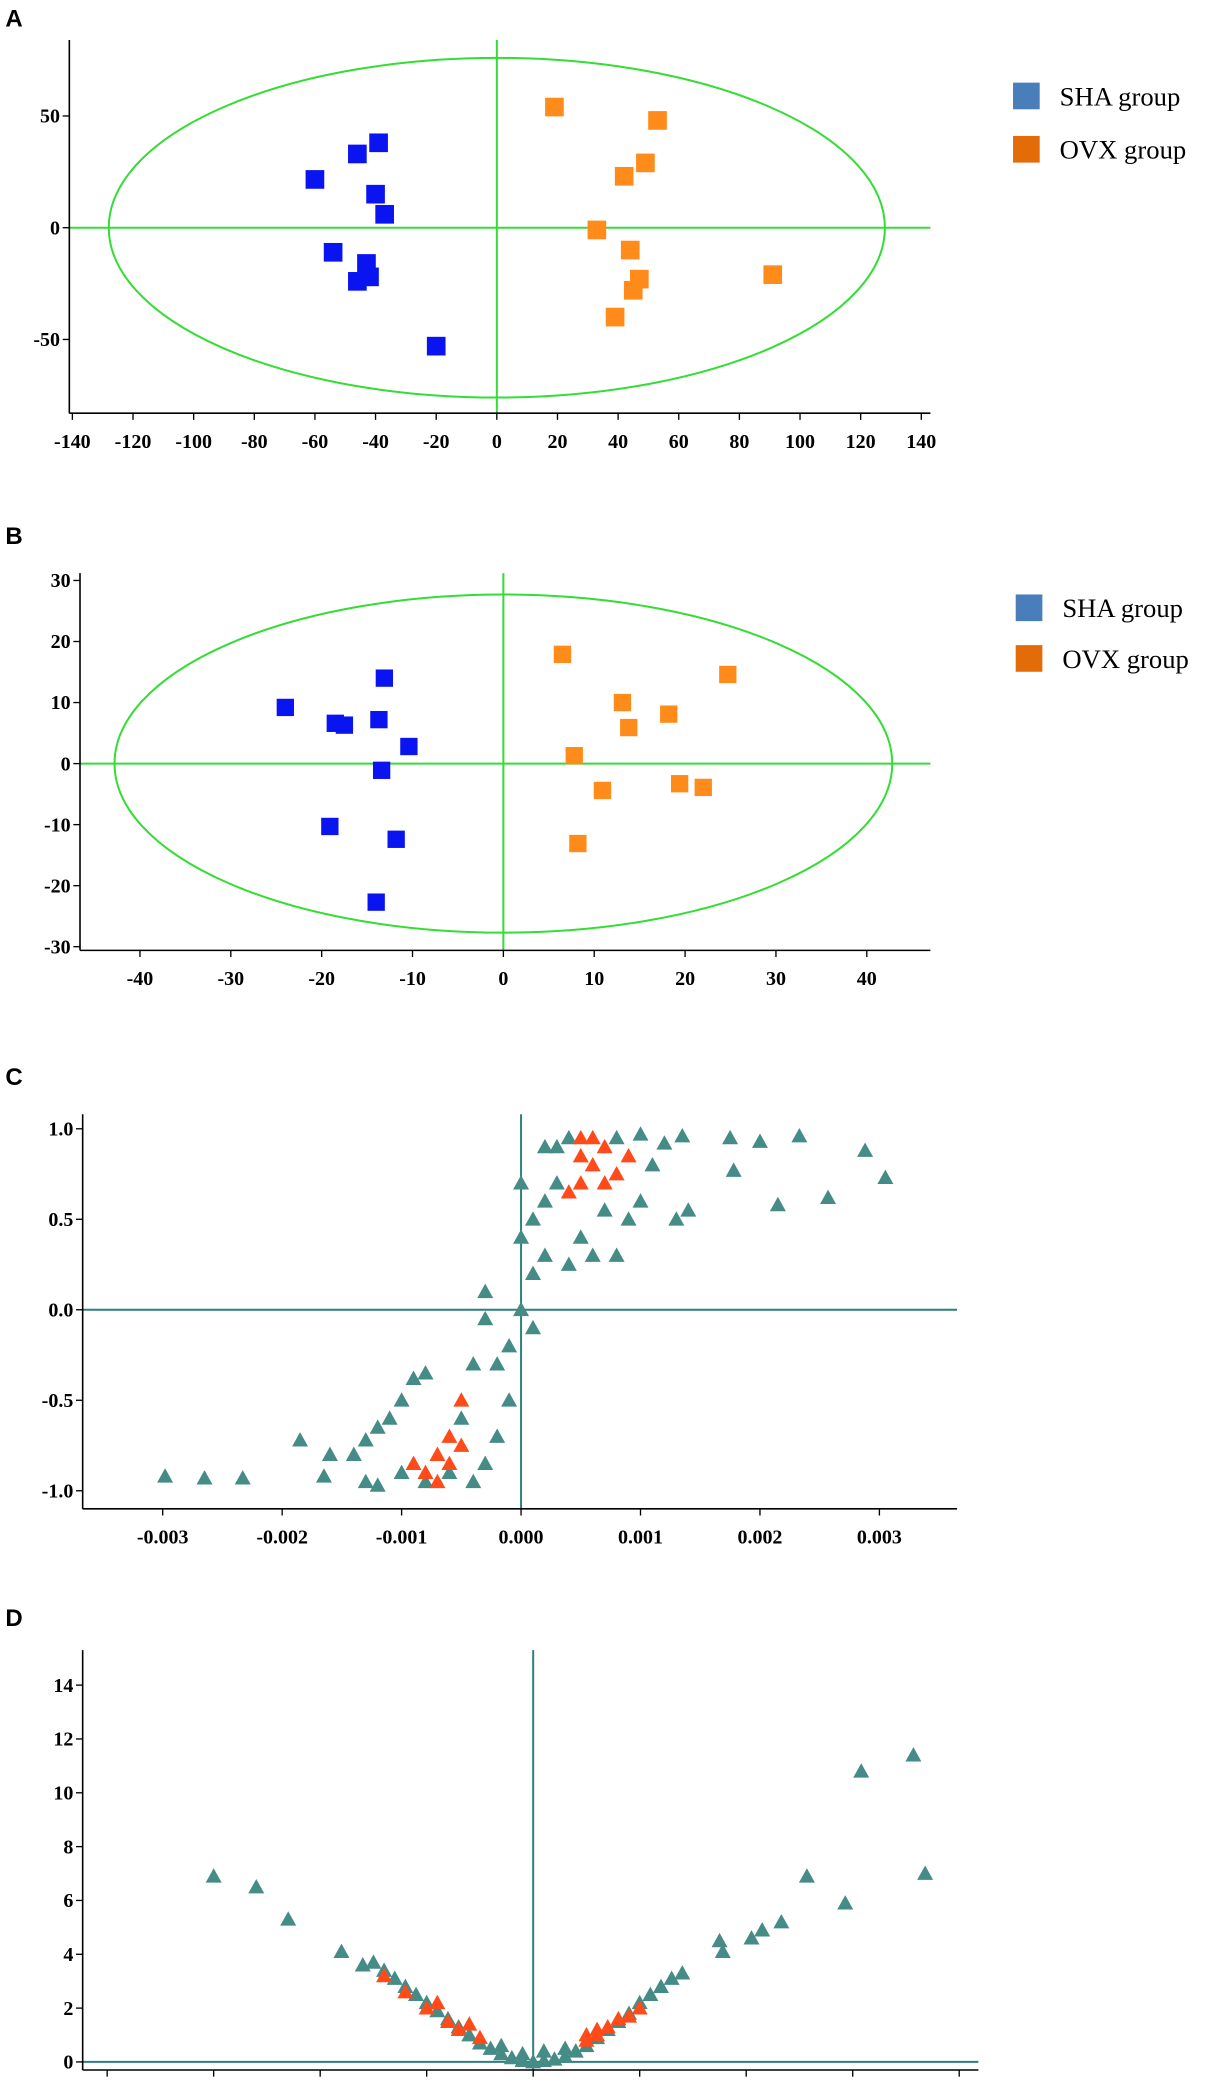 The width and height of the screenshot is (1213, 2090). What do you see at coordinates (61, 581) in the screenshot?
I see `y-tick-label: 30` at bounding box center [61, 581].